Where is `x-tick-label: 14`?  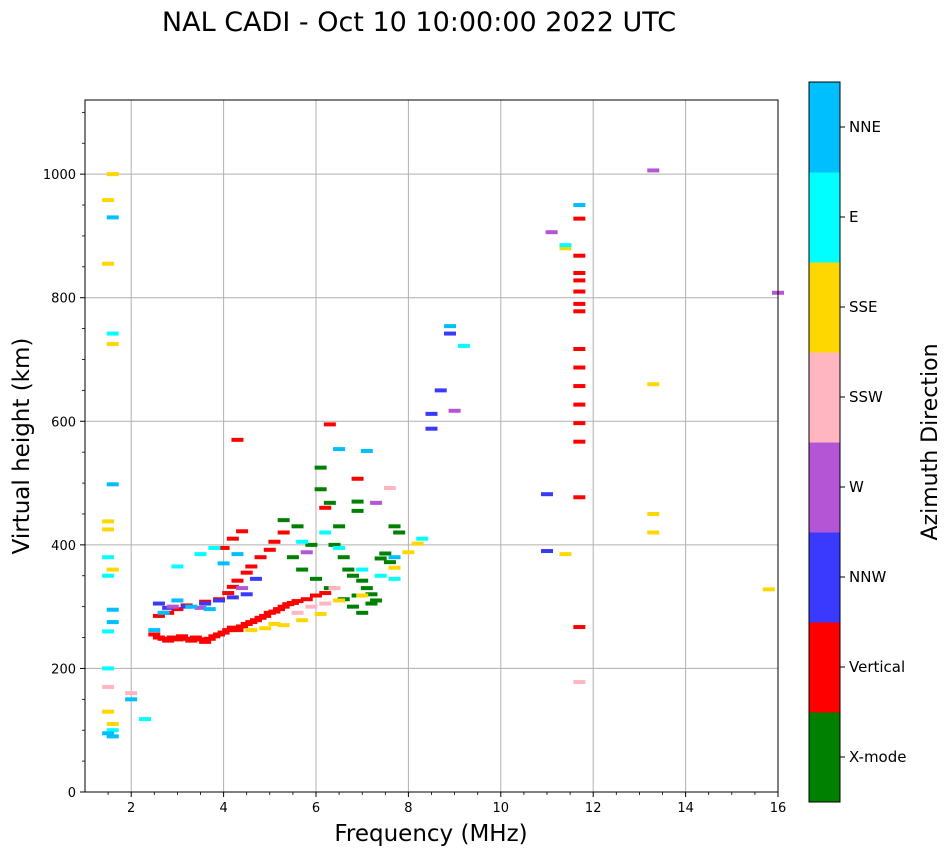
x-tick-label: 14 is located at coordinates (685, 808).